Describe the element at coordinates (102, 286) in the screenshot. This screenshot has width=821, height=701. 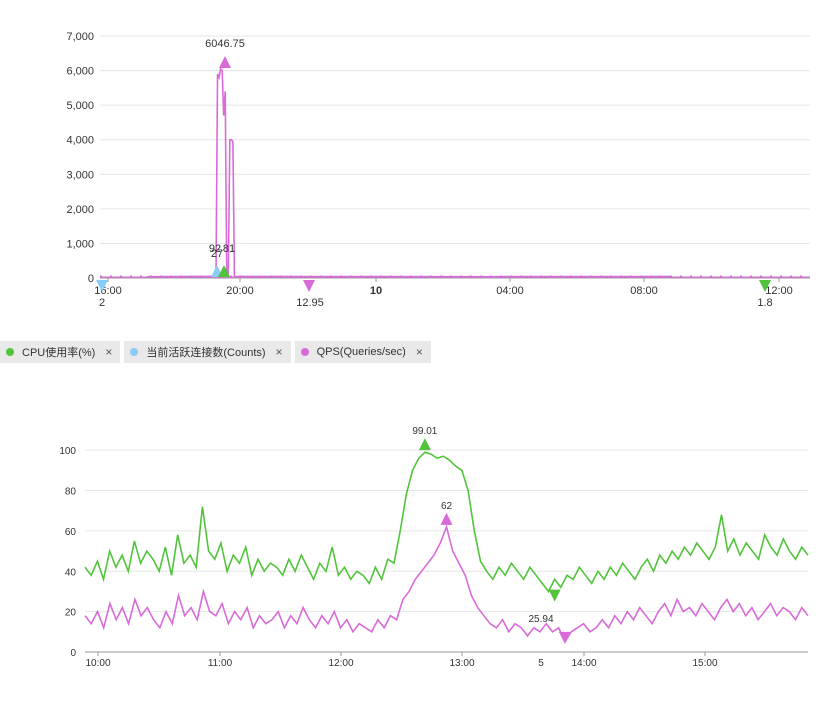
I see `connections-min-marker` at that location.